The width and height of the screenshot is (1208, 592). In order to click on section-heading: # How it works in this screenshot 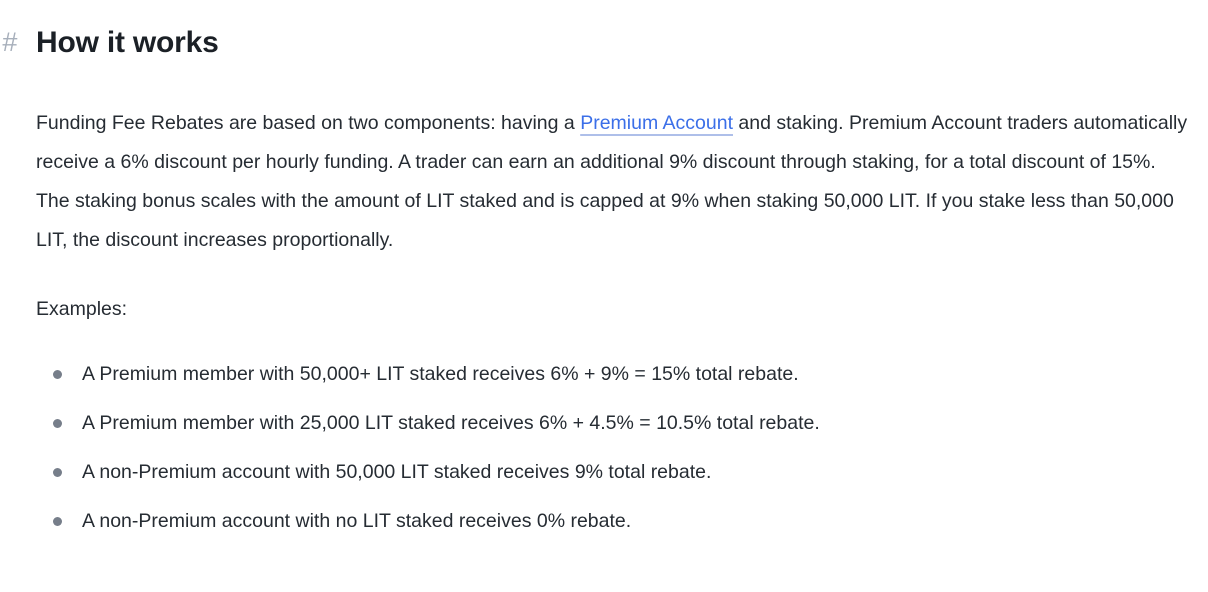, I will do `click(597, 43)`.